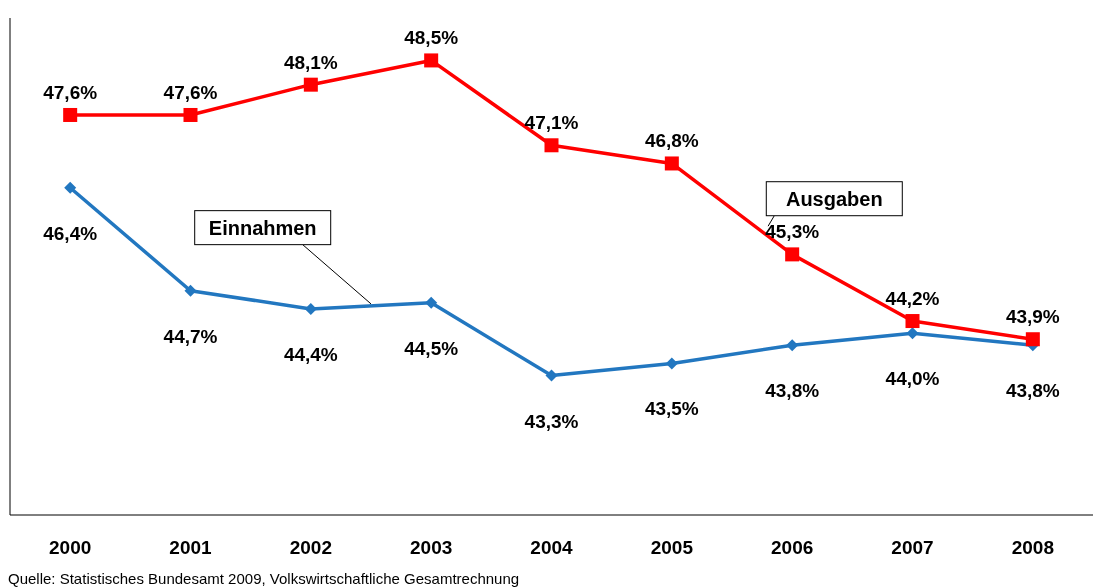 The height and width of the screenshot is (588, 1099). I want to click on data-label: 44,4%, so click(310, 354).